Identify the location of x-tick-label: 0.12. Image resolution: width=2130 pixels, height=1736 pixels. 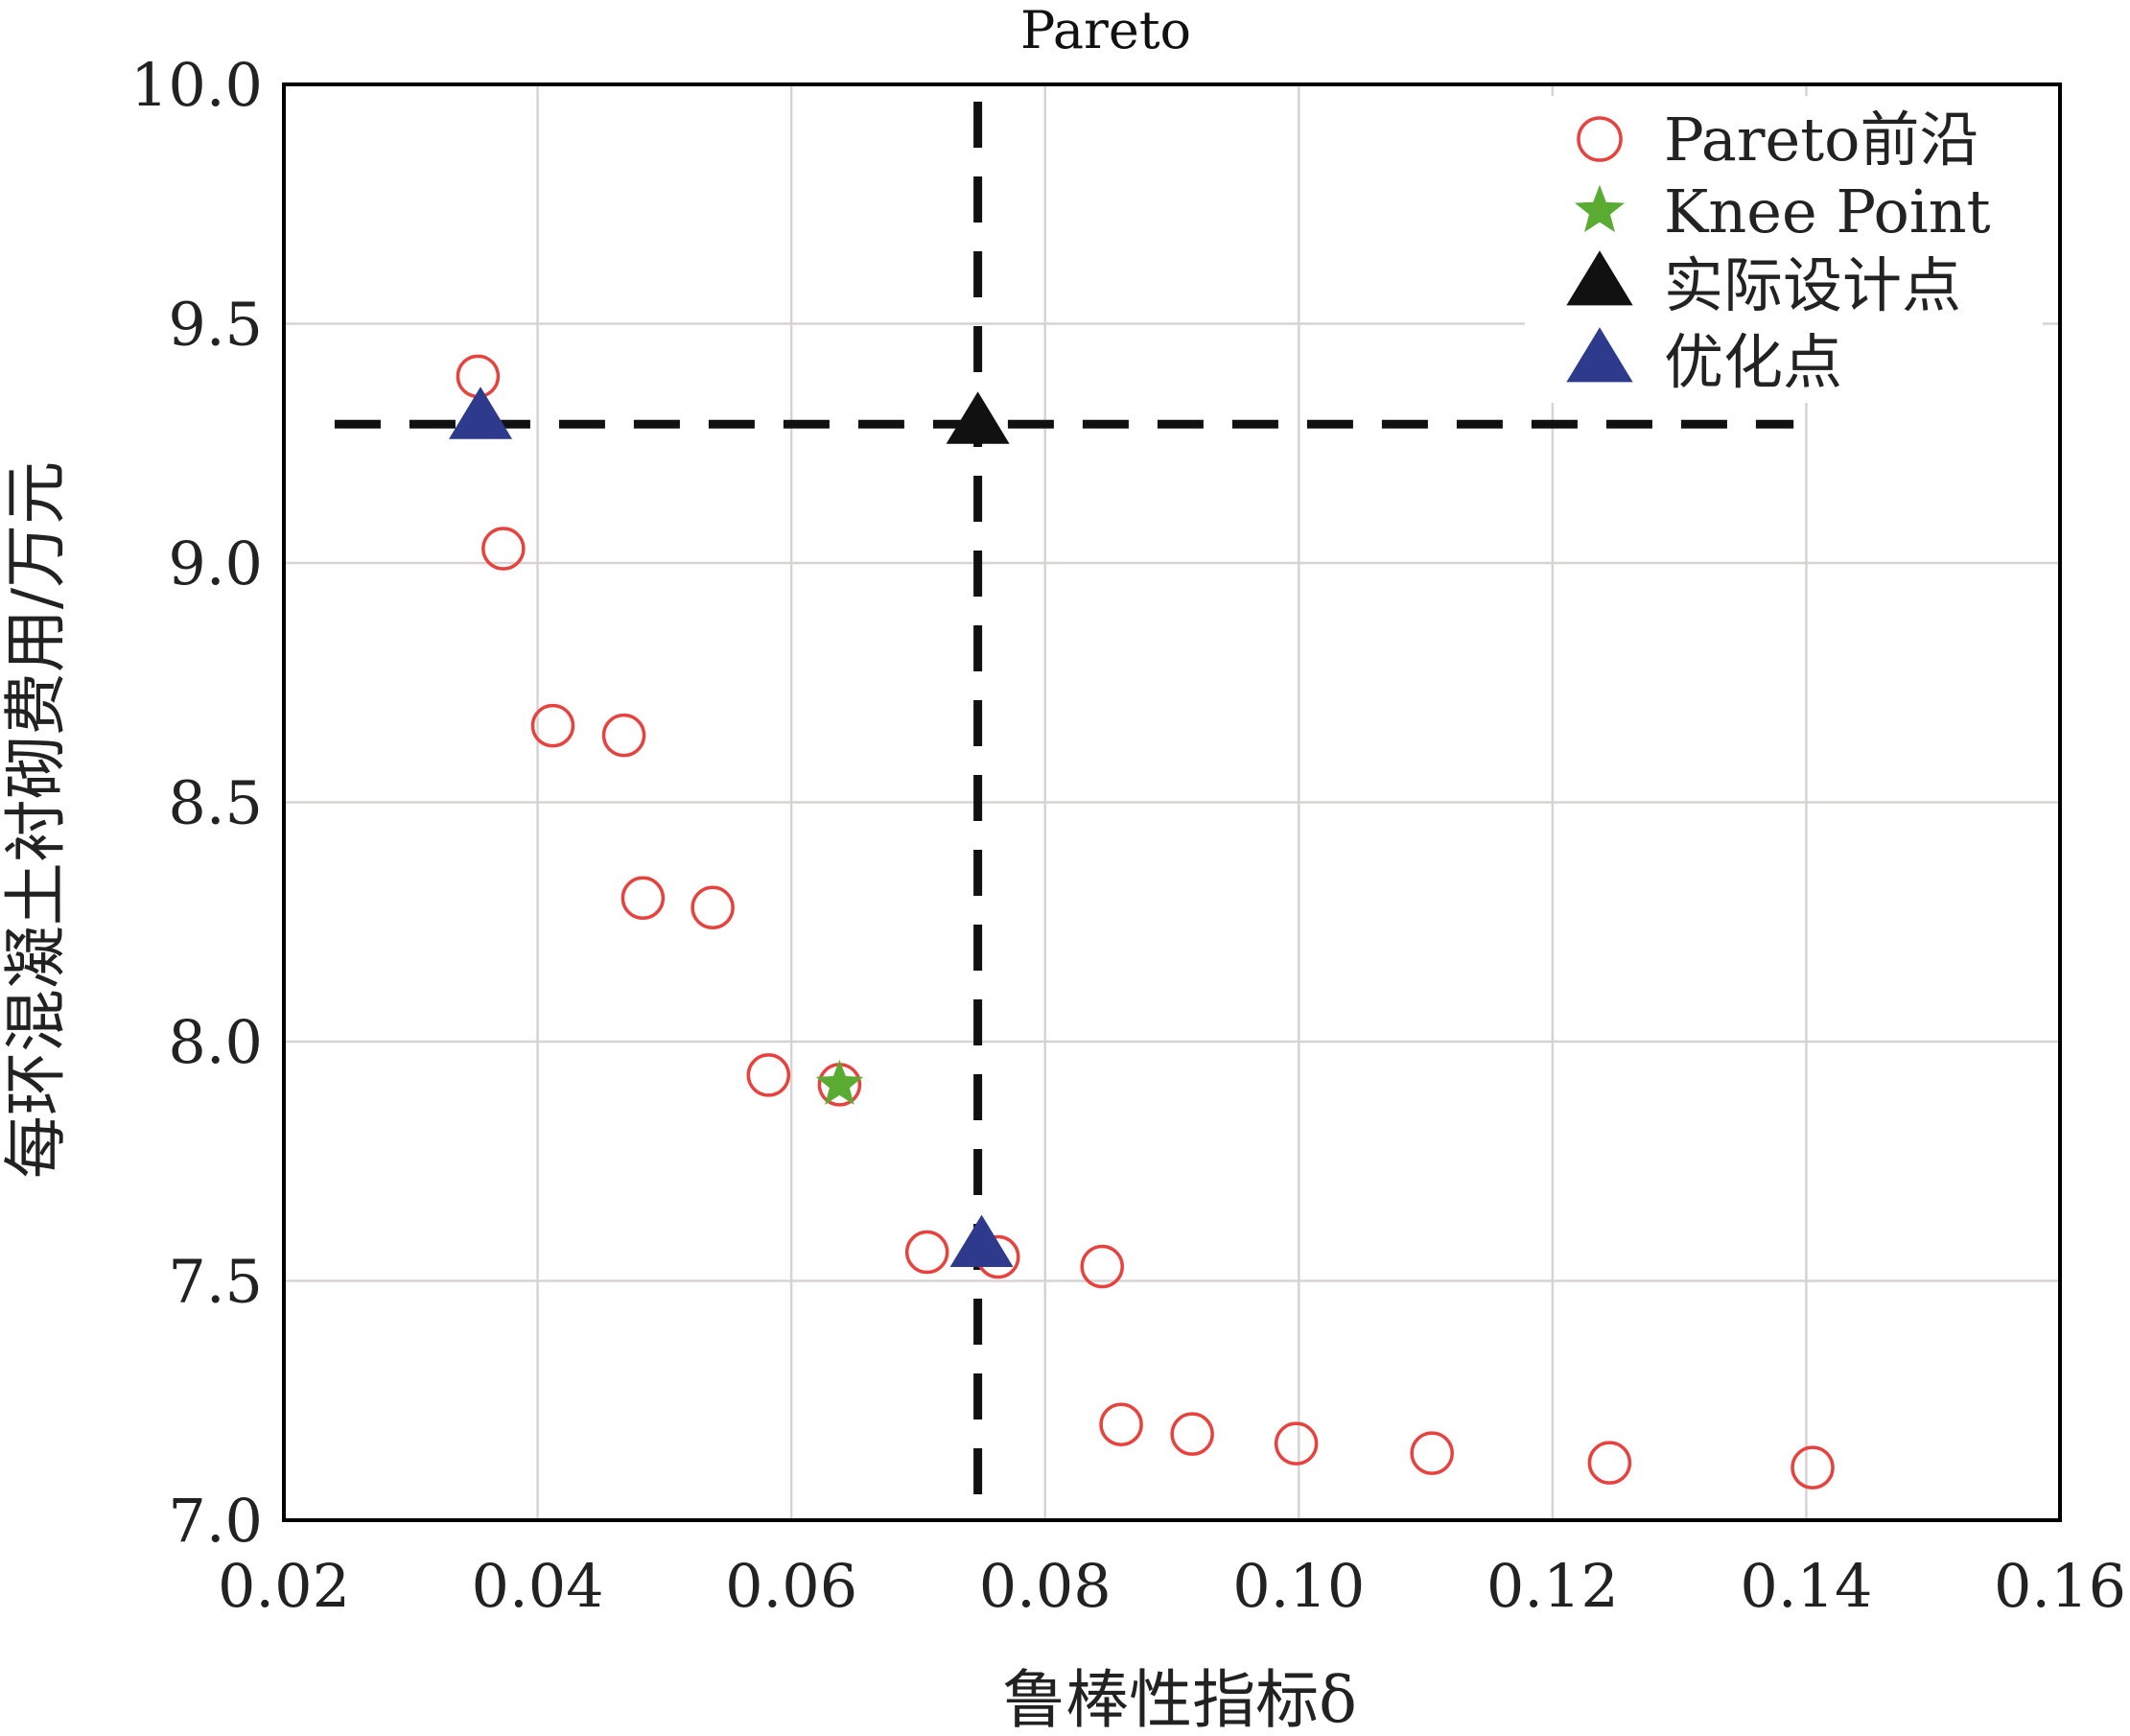
(1552, 1586).